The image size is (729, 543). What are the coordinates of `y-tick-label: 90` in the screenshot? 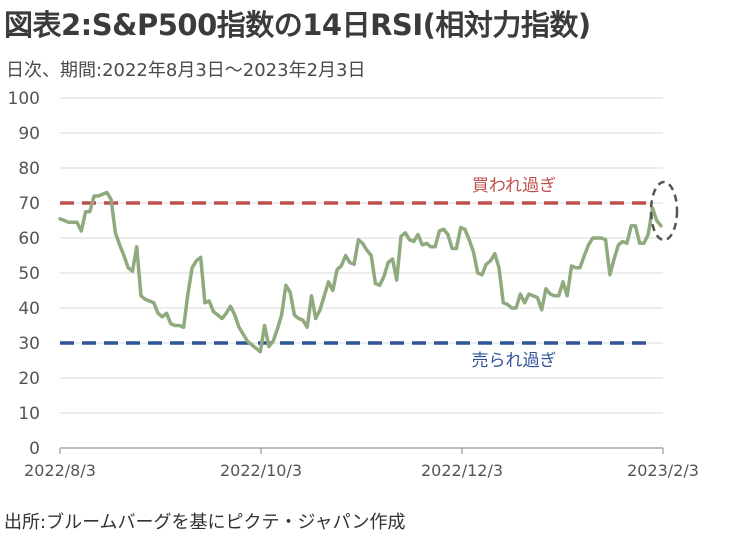 It's located at (29, 134).